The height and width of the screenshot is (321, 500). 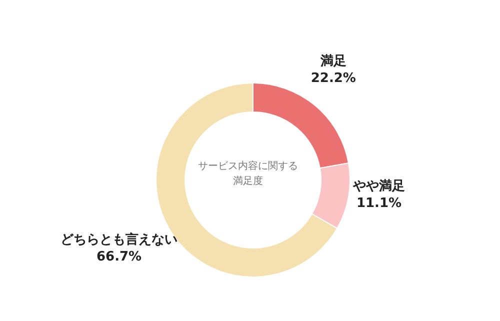 I want to click on slice-label: やや満足, so click(x=379, y=186).